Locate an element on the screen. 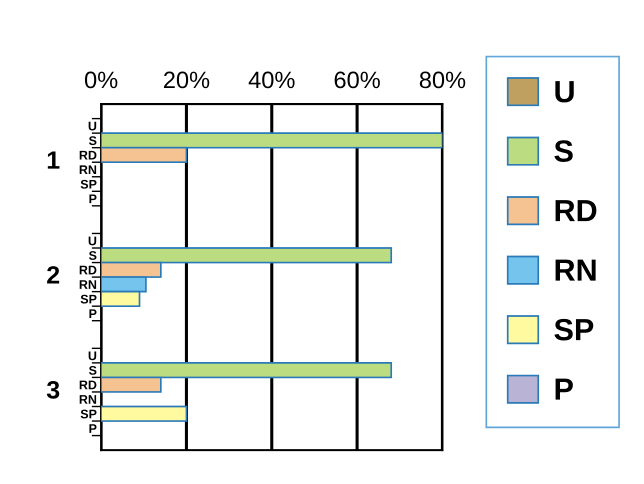  legend-label: RD is located at coordinates (576, 211).